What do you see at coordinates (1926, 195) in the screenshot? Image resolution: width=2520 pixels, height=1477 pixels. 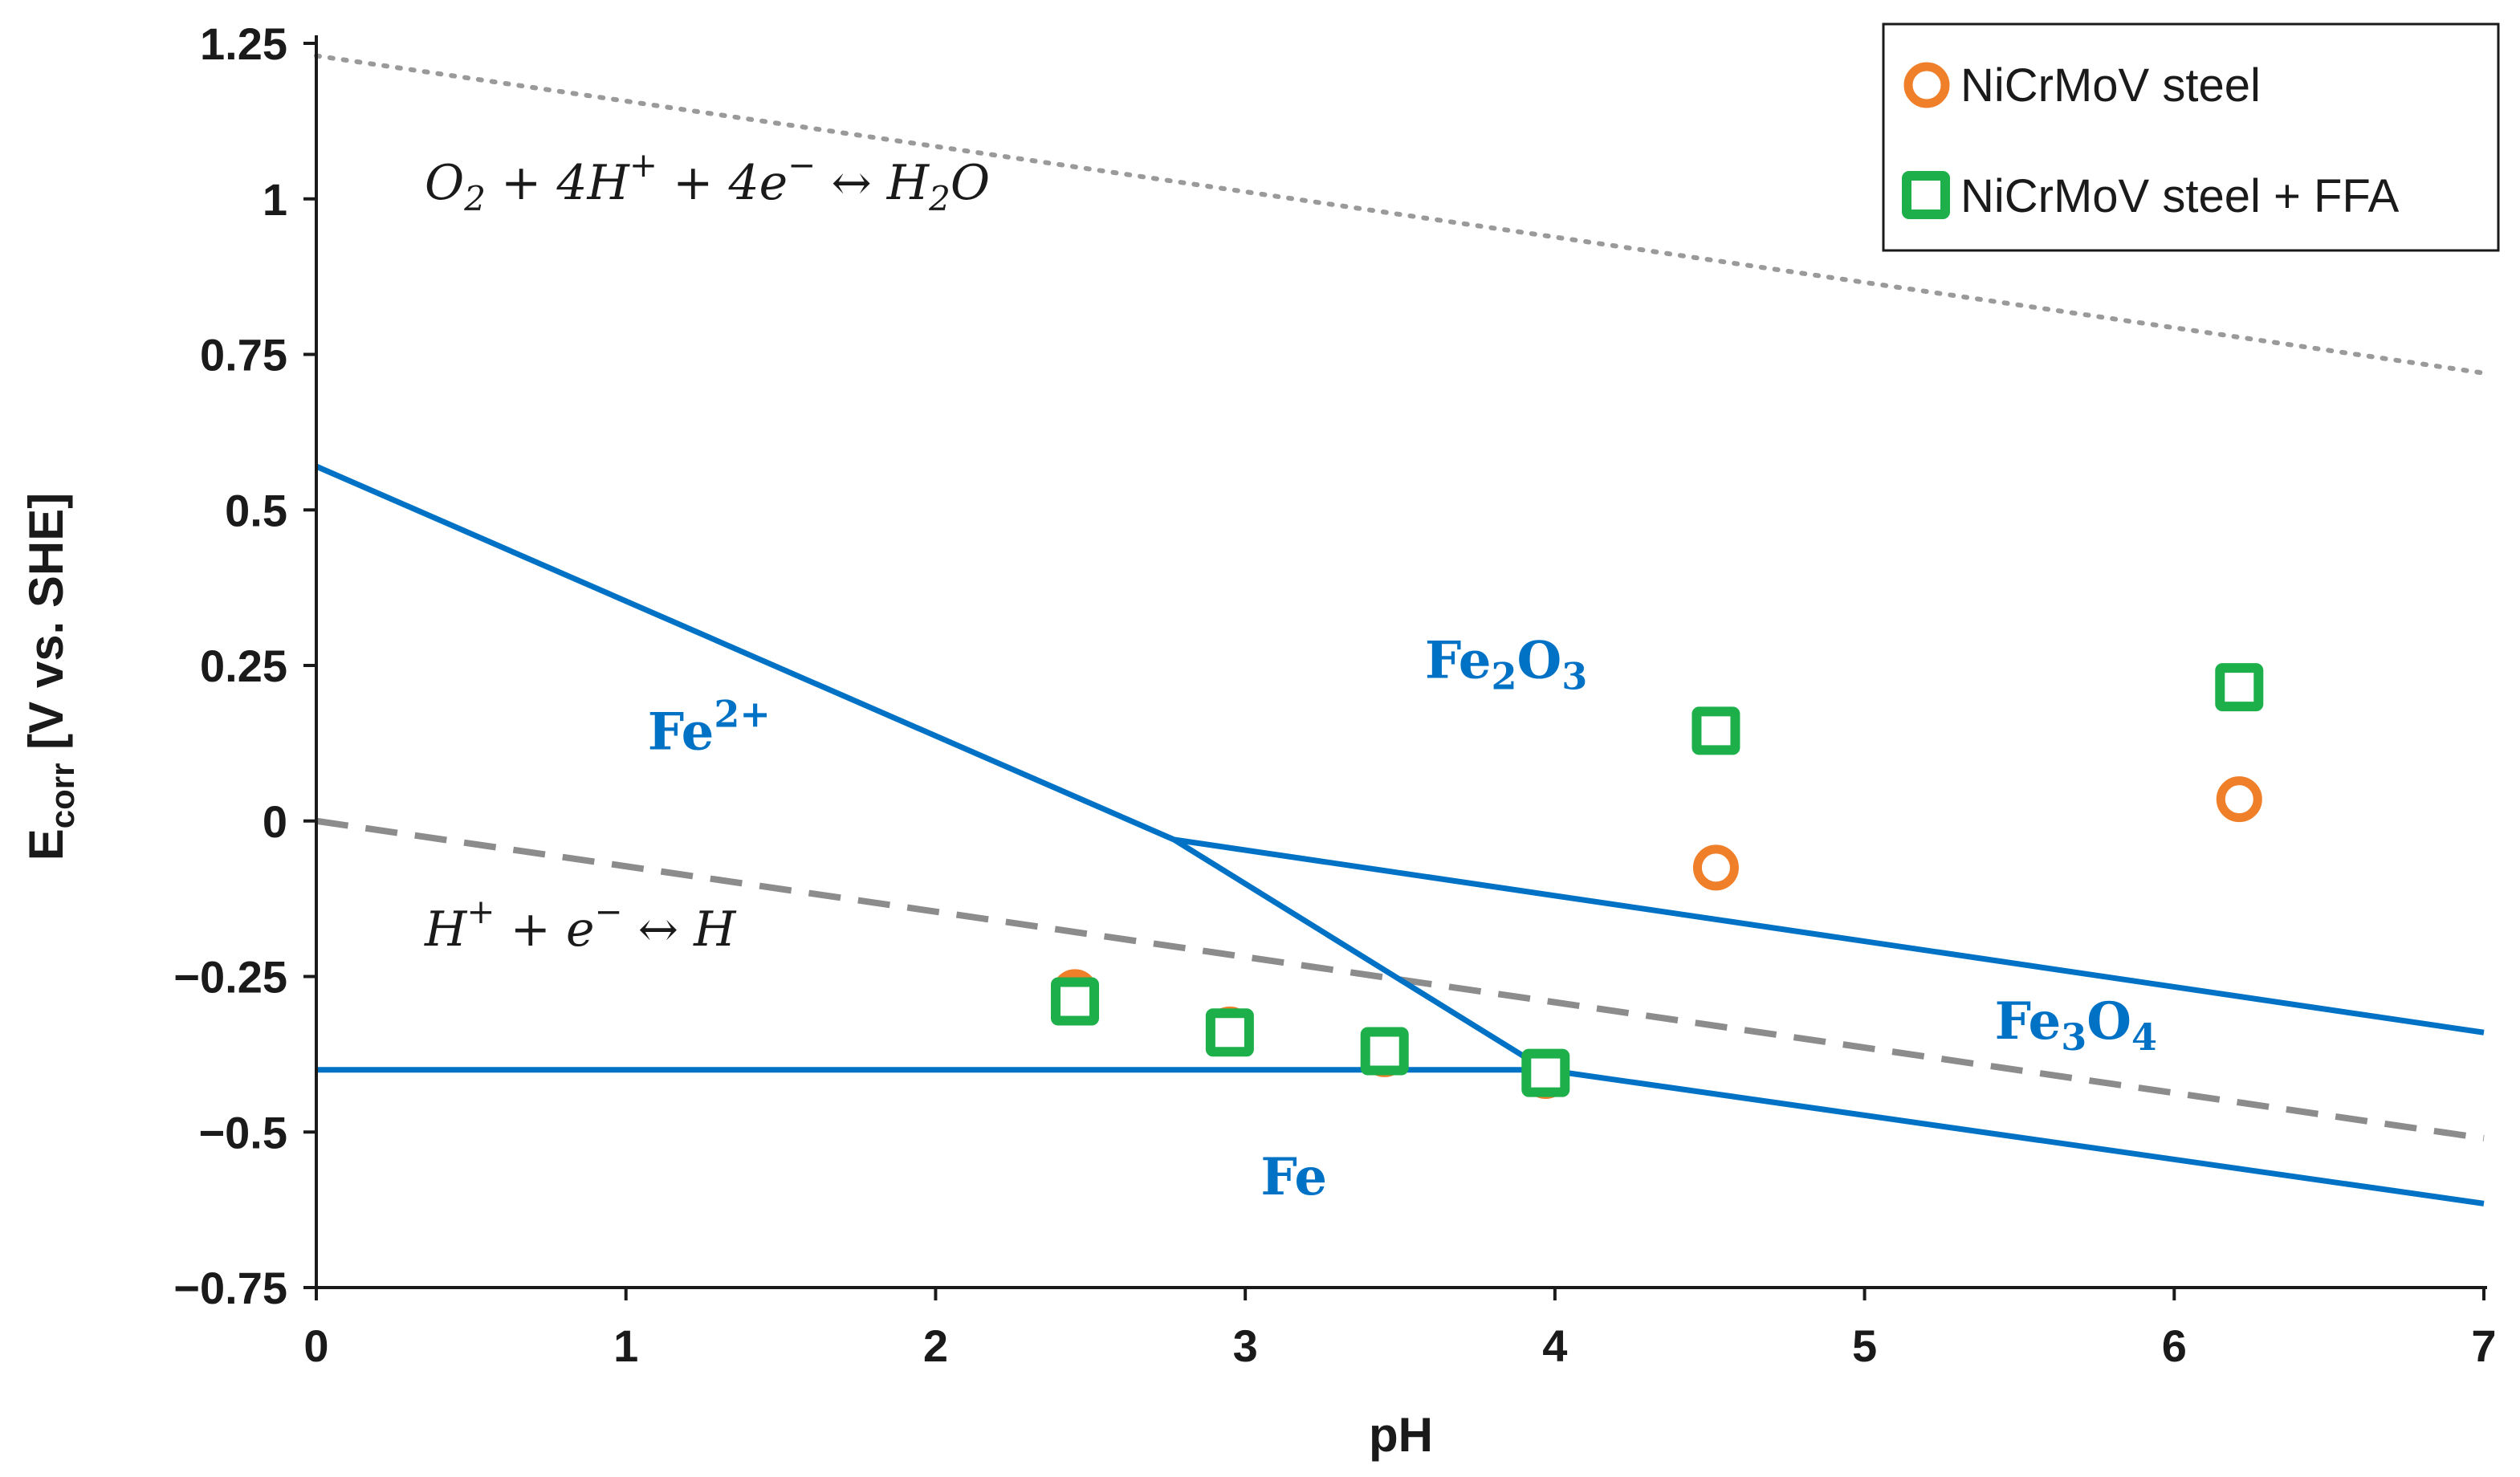 I see `legend-marker-square` at bounding box center [1926, 195].